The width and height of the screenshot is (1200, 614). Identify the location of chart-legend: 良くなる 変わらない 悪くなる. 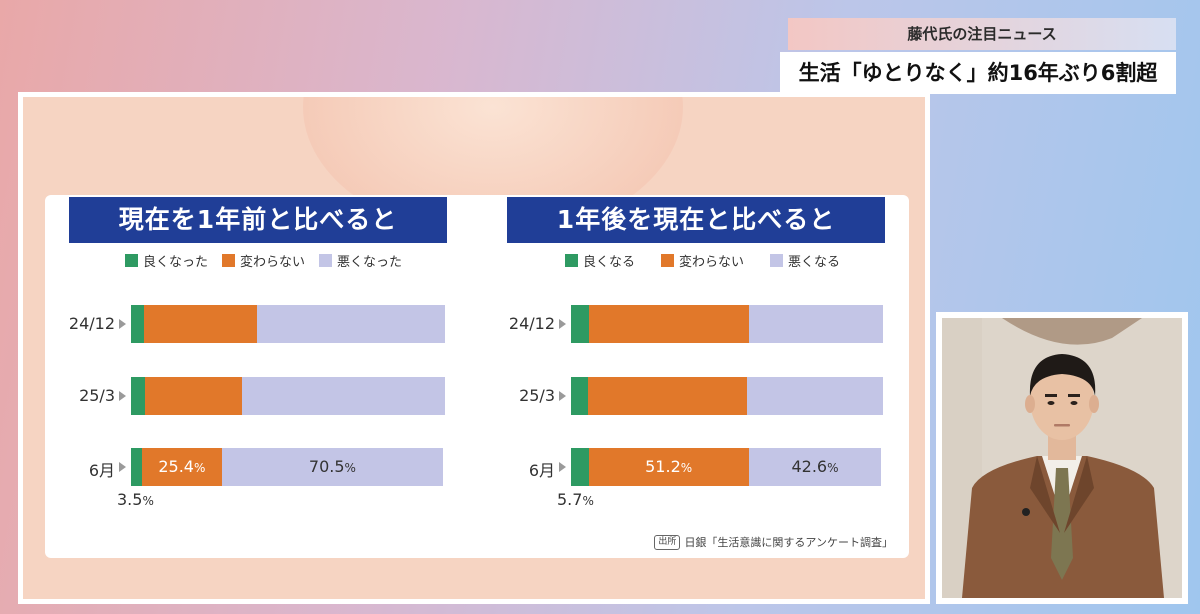
(702, 260).